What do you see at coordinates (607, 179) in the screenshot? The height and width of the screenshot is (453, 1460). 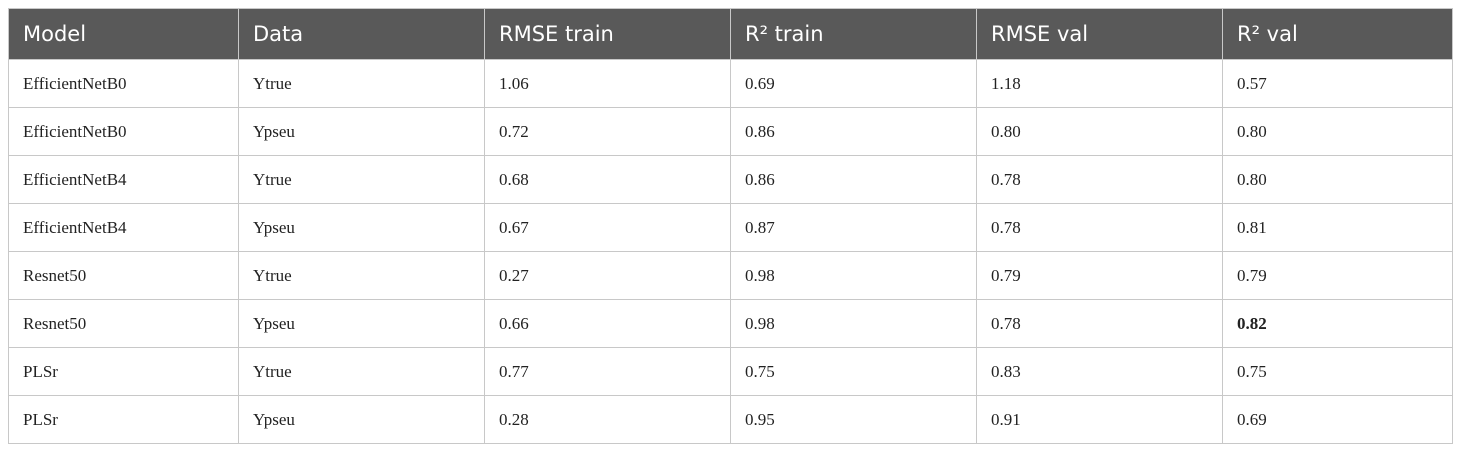 I see `table-cell: 0.68` at bounding box center [607, 179].